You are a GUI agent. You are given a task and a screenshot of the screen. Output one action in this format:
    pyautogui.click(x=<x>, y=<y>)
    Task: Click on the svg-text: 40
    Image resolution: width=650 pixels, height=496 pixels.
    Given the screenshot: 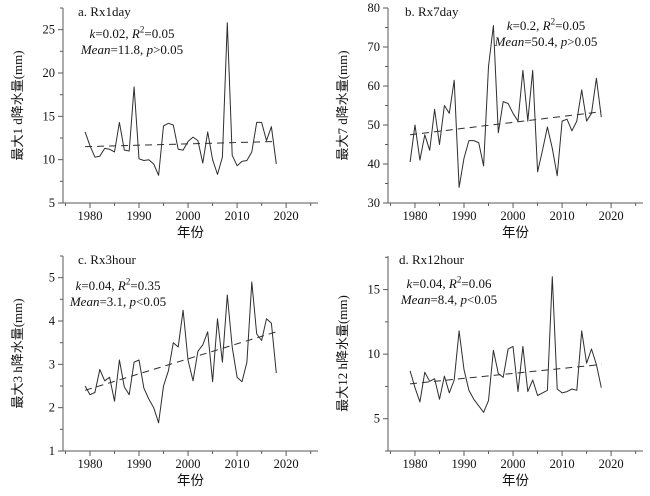 What is the action you would take?
    pyautogui.click(x=374, y=164)
    